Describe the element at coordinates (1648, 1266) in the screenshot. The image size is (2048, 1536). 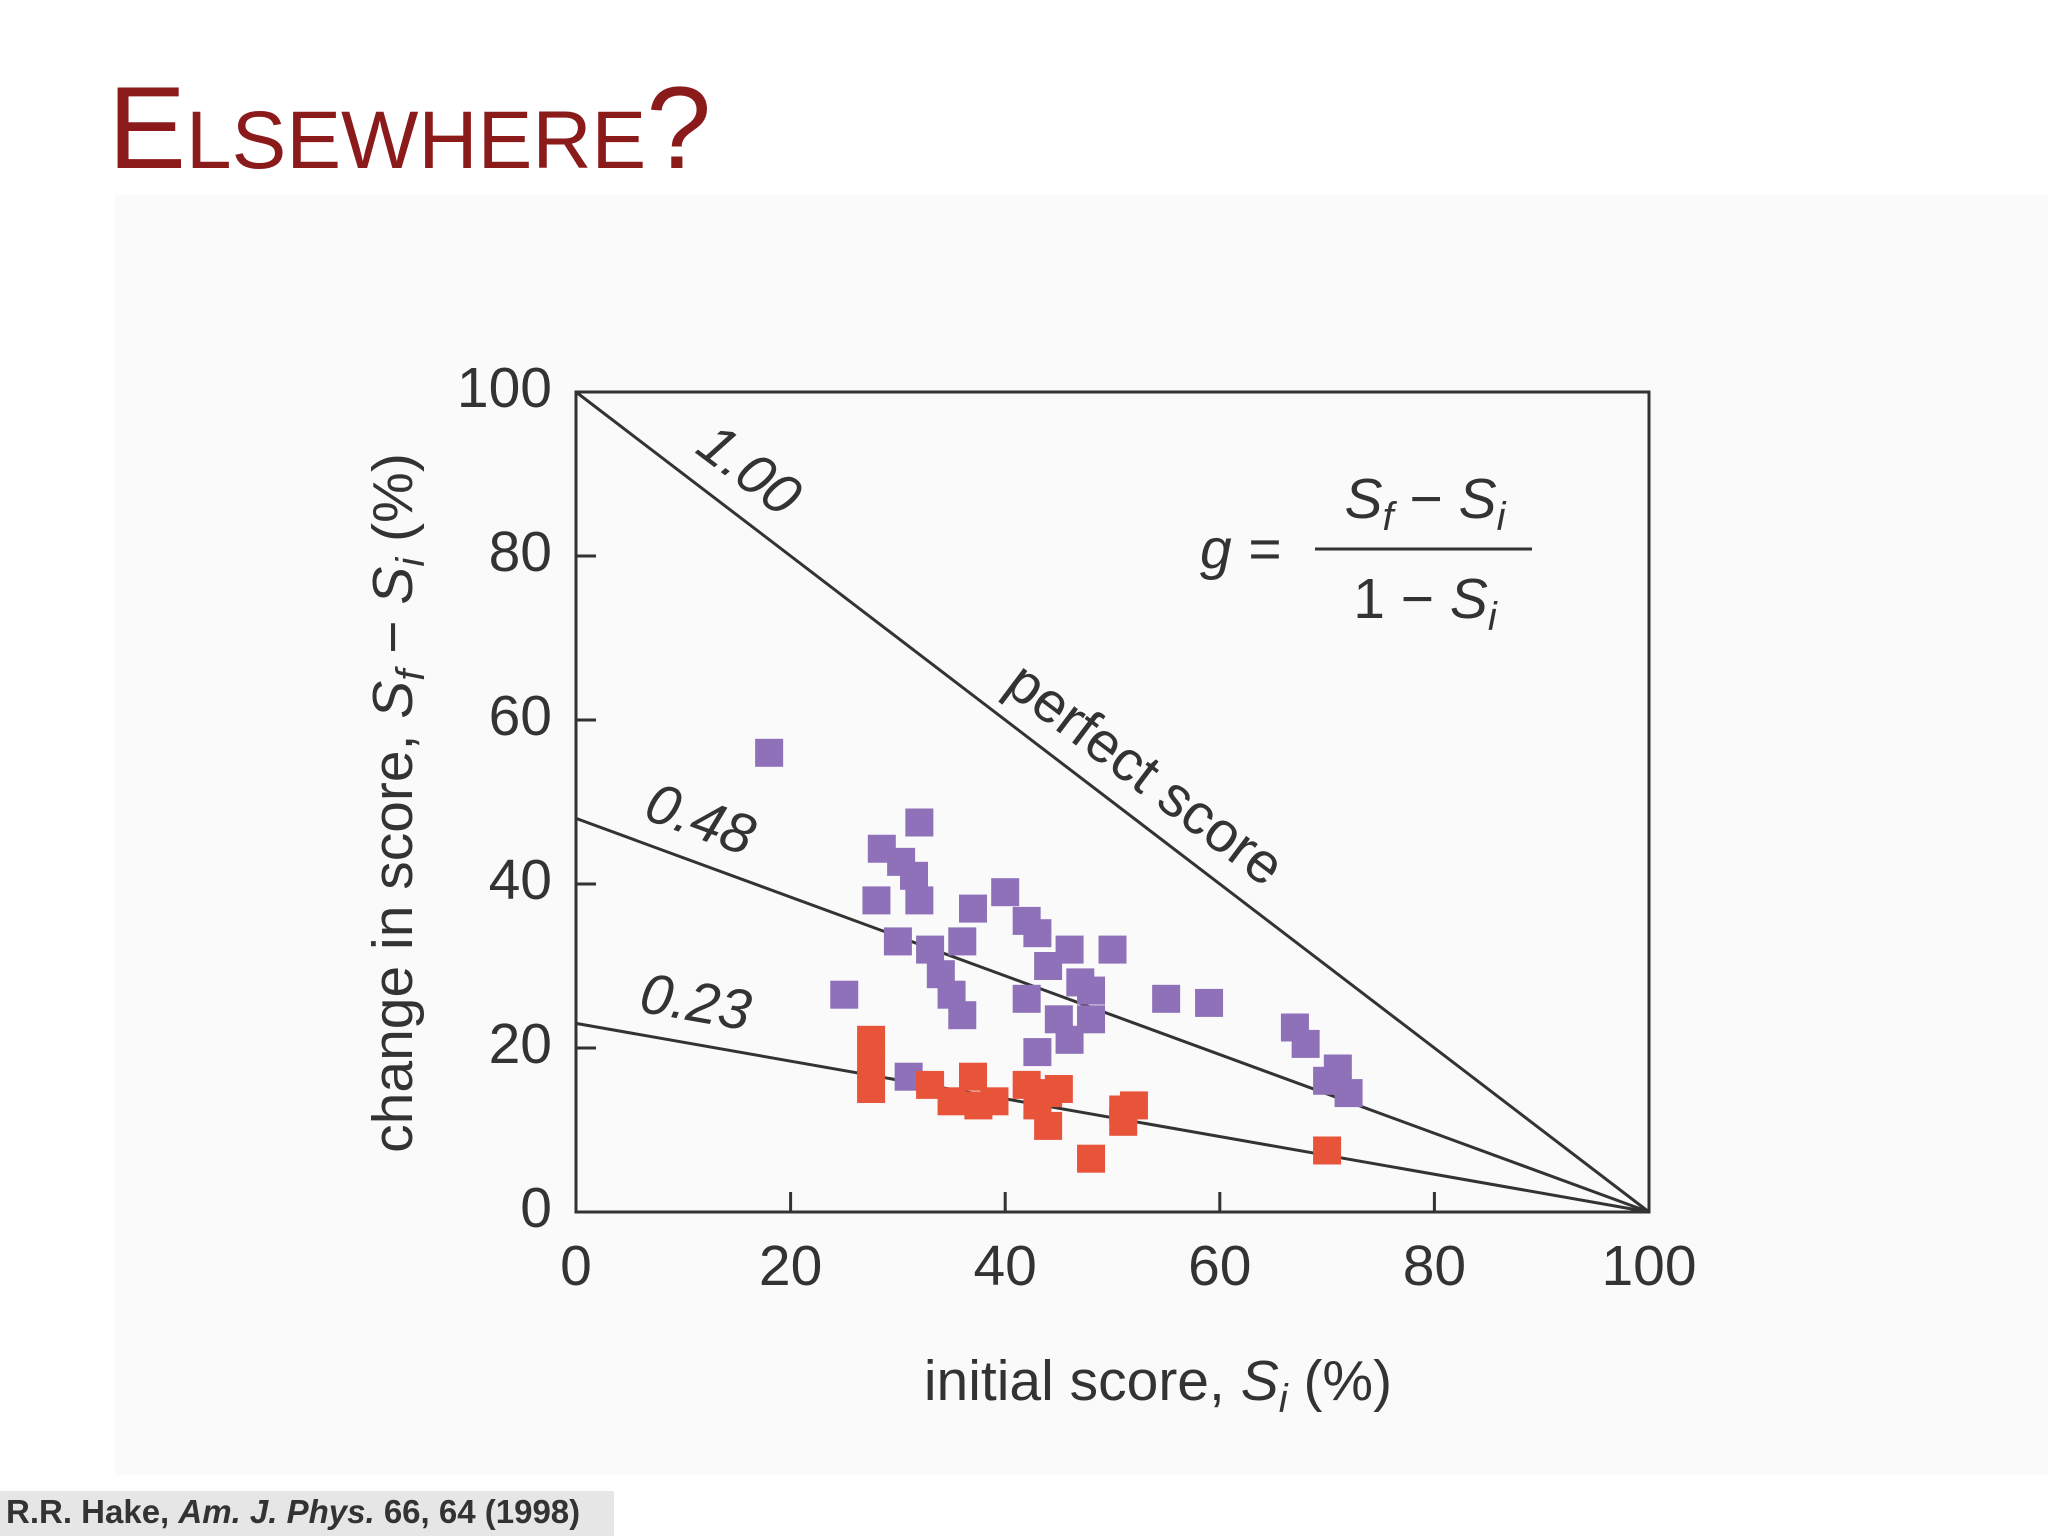
I see `x-tick-label: 100` at that location.